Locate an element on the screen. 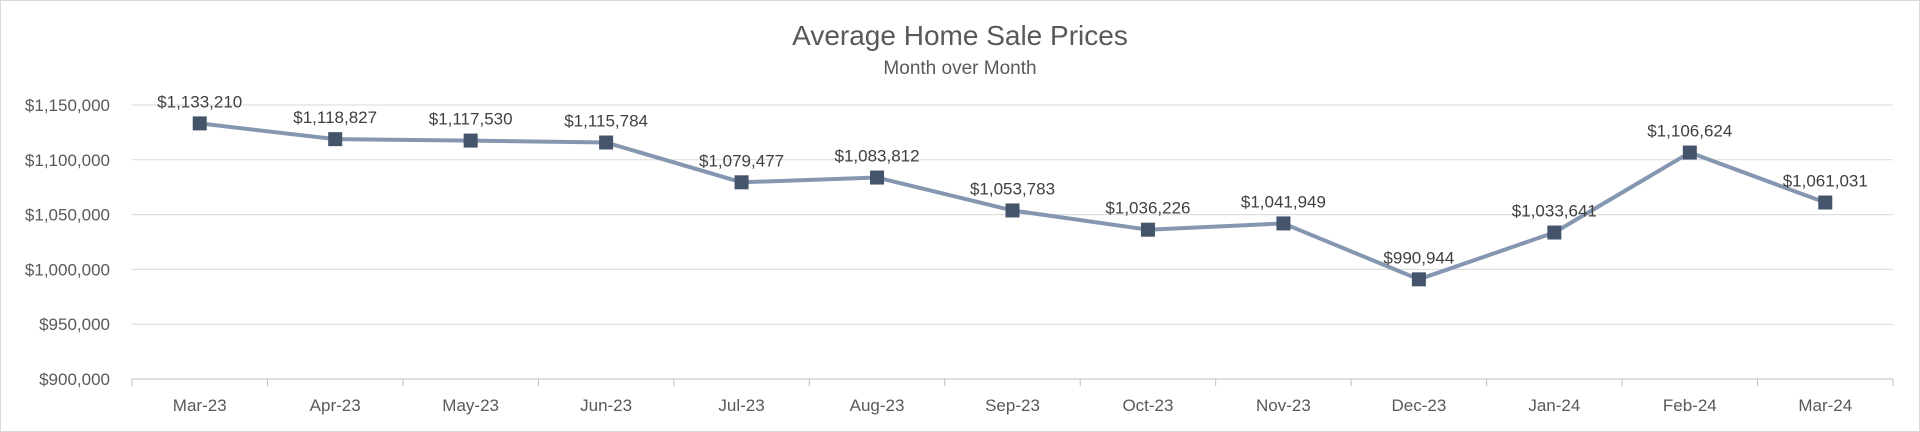  data-label: $1,033,641 is located at coordinates (1554, 211).